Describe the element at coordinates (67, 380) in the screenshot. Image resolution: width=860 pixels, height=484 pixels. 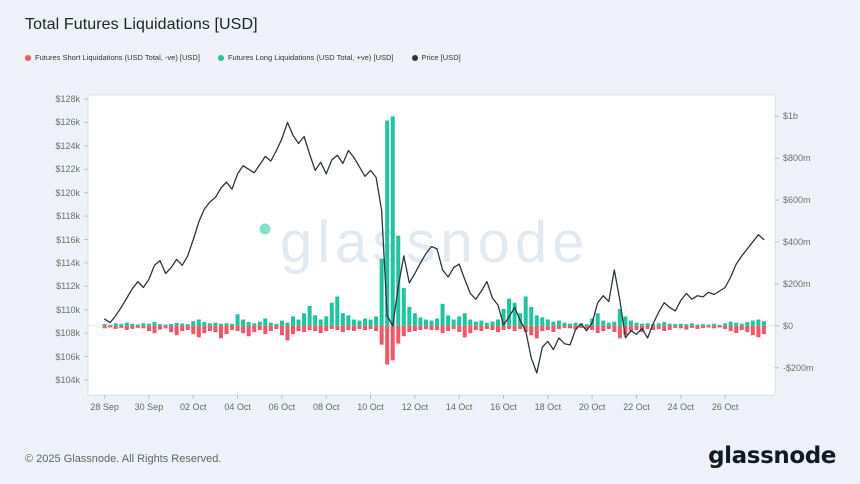
I see `y-axis-label: $104k` at that location.